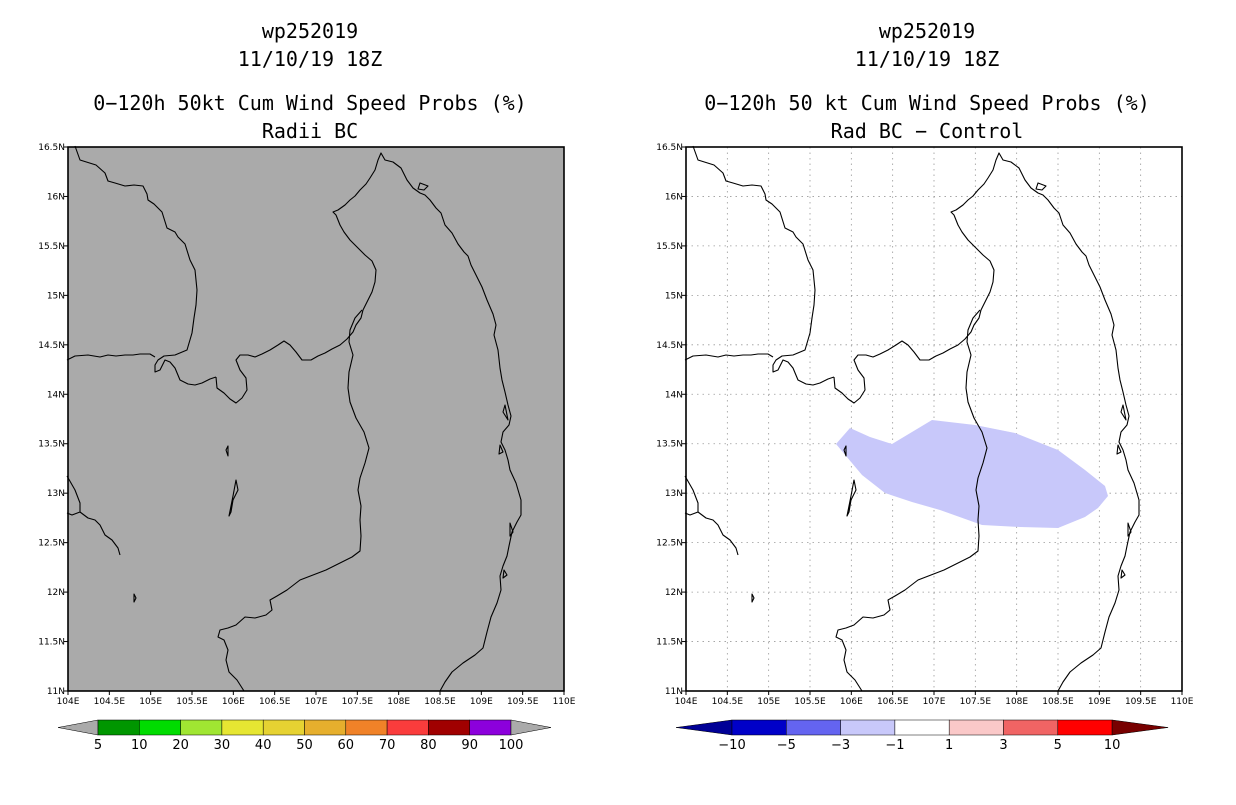 Image resolution: width=1236 pixels, height=805 pixels. I want to click on right-colorbar-label: −10, so click(731, 745).